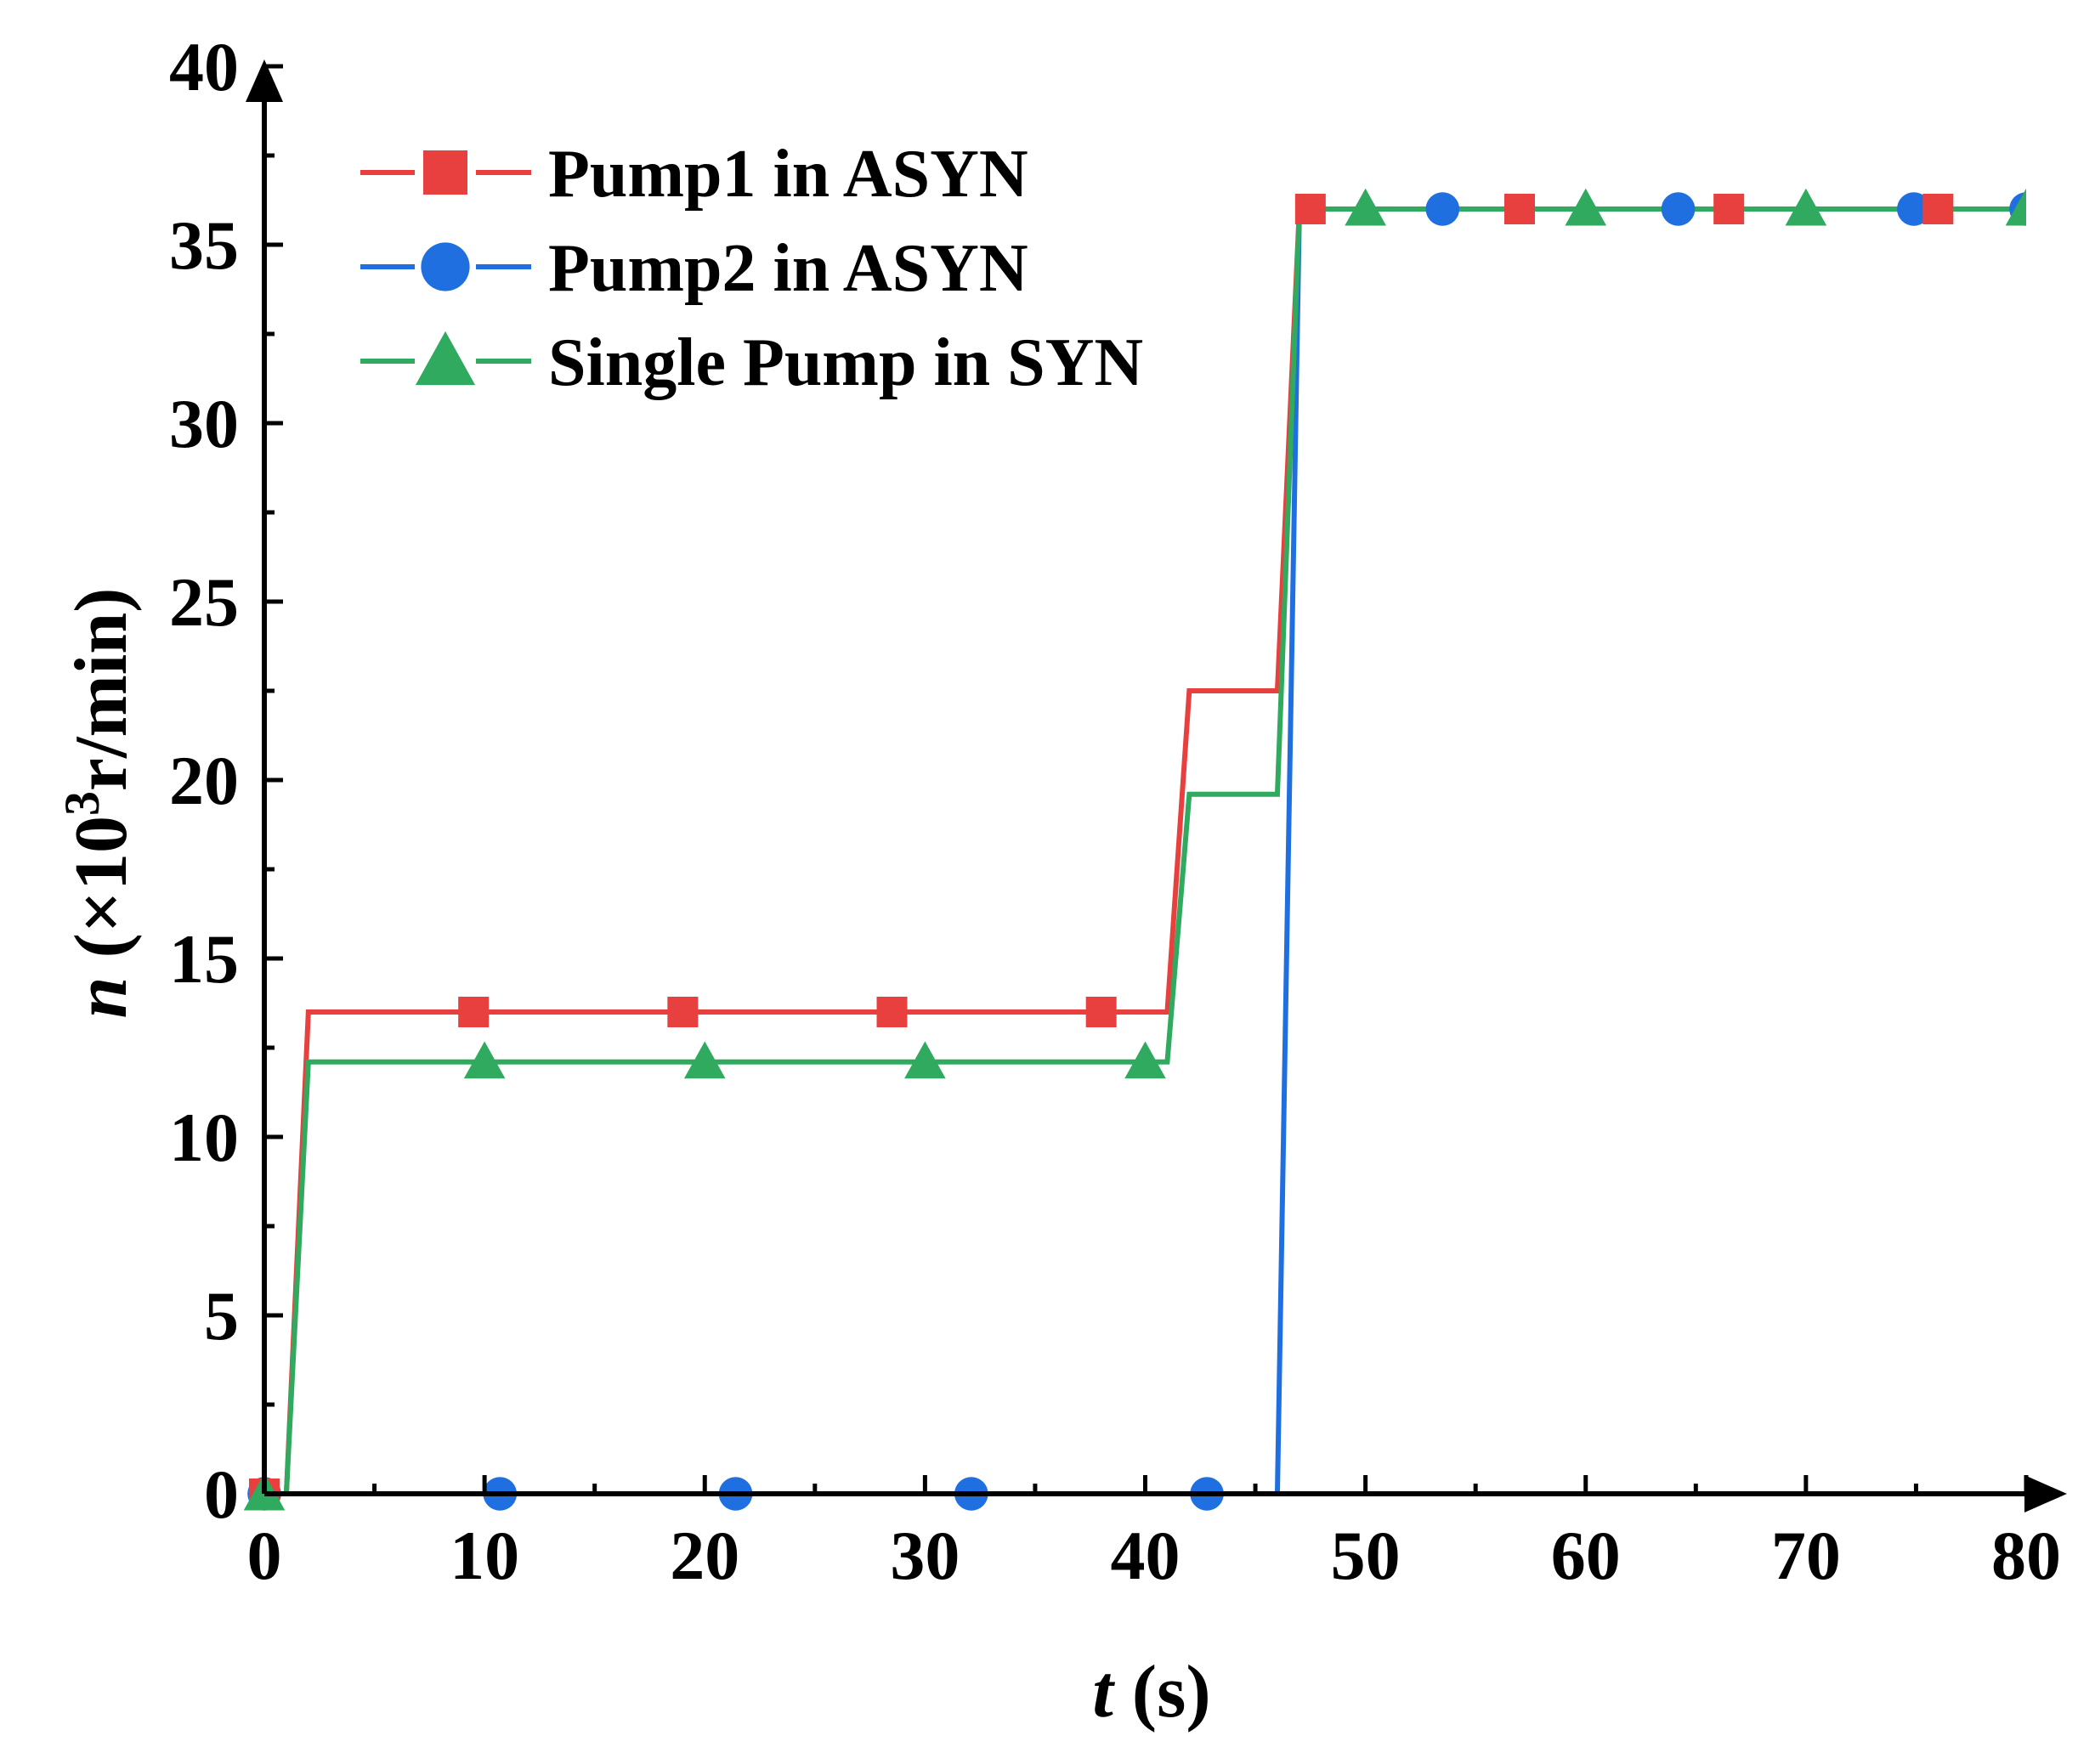  Describe the element at coordinates (1162, 1692) in the screenshot. I see `x-axis-unit: (s)` at that location.